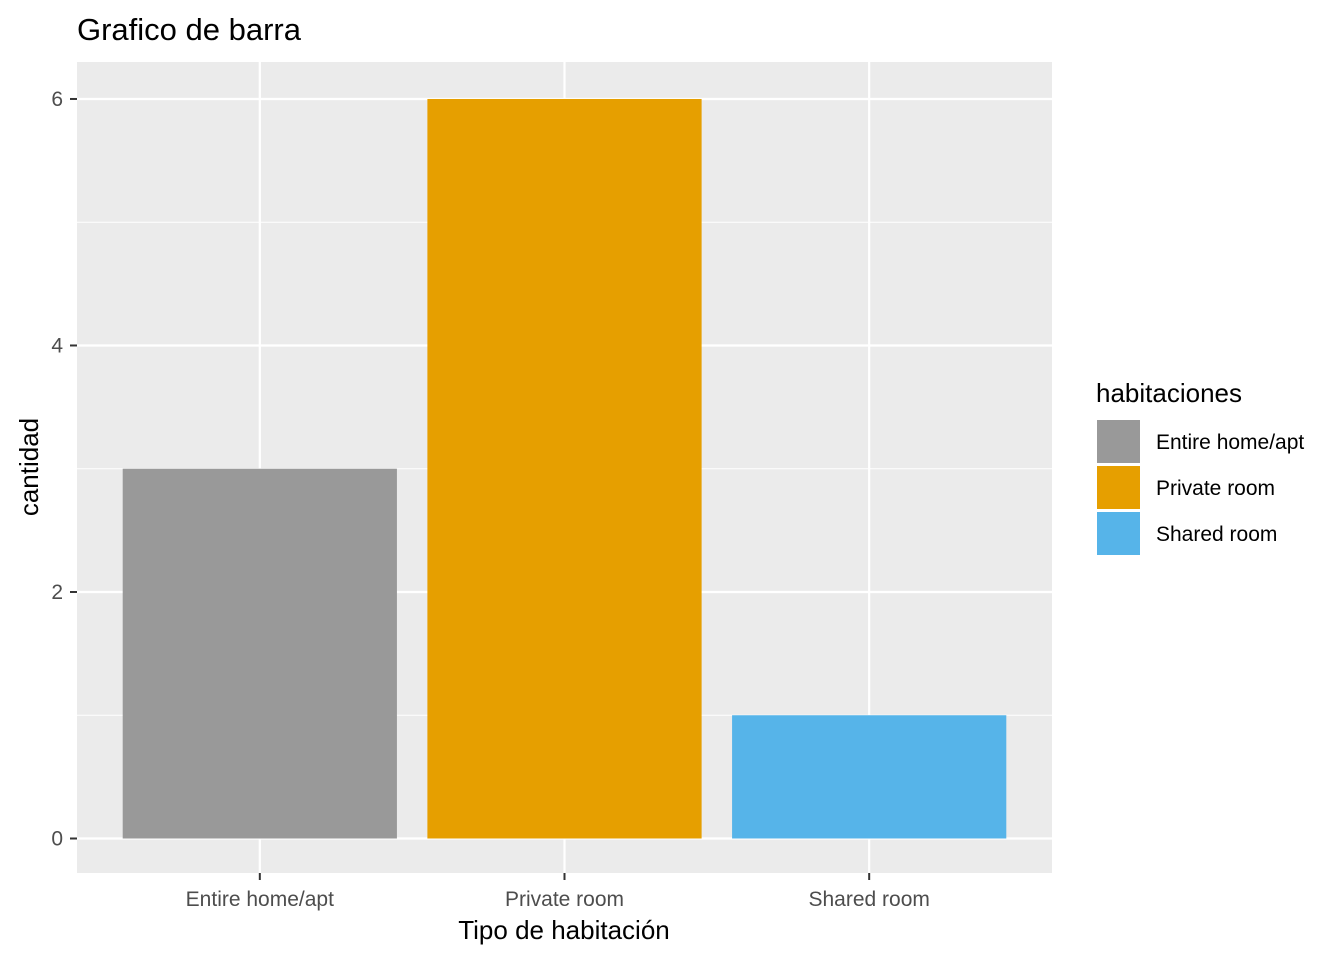 The image size is (1344, 960). Describe the element at coordinates (1216, 534) in the screenshot. I see `legend-label: Shared room` at that location.